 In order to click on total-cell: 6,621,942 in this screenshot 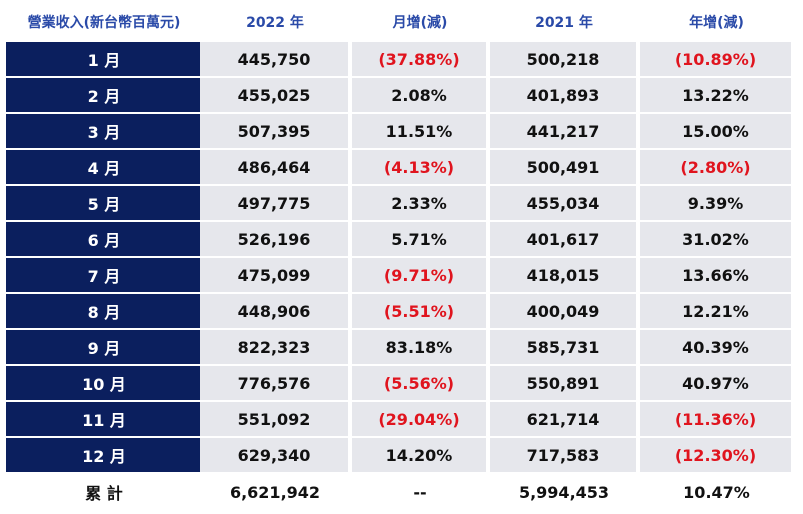, I will do `click(275, 492)`.